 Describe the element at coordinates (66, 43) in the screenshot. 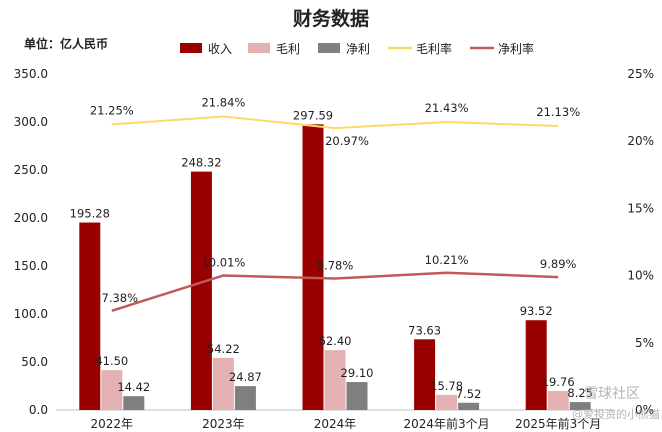

I see `unit-label: 单位：亿人民币` at that location.